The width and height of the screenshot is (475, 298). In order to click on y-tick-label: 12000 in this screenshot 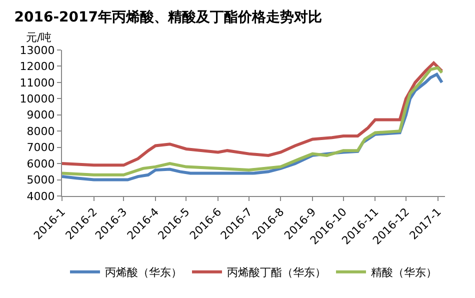, I will do `click(37, 67)`.